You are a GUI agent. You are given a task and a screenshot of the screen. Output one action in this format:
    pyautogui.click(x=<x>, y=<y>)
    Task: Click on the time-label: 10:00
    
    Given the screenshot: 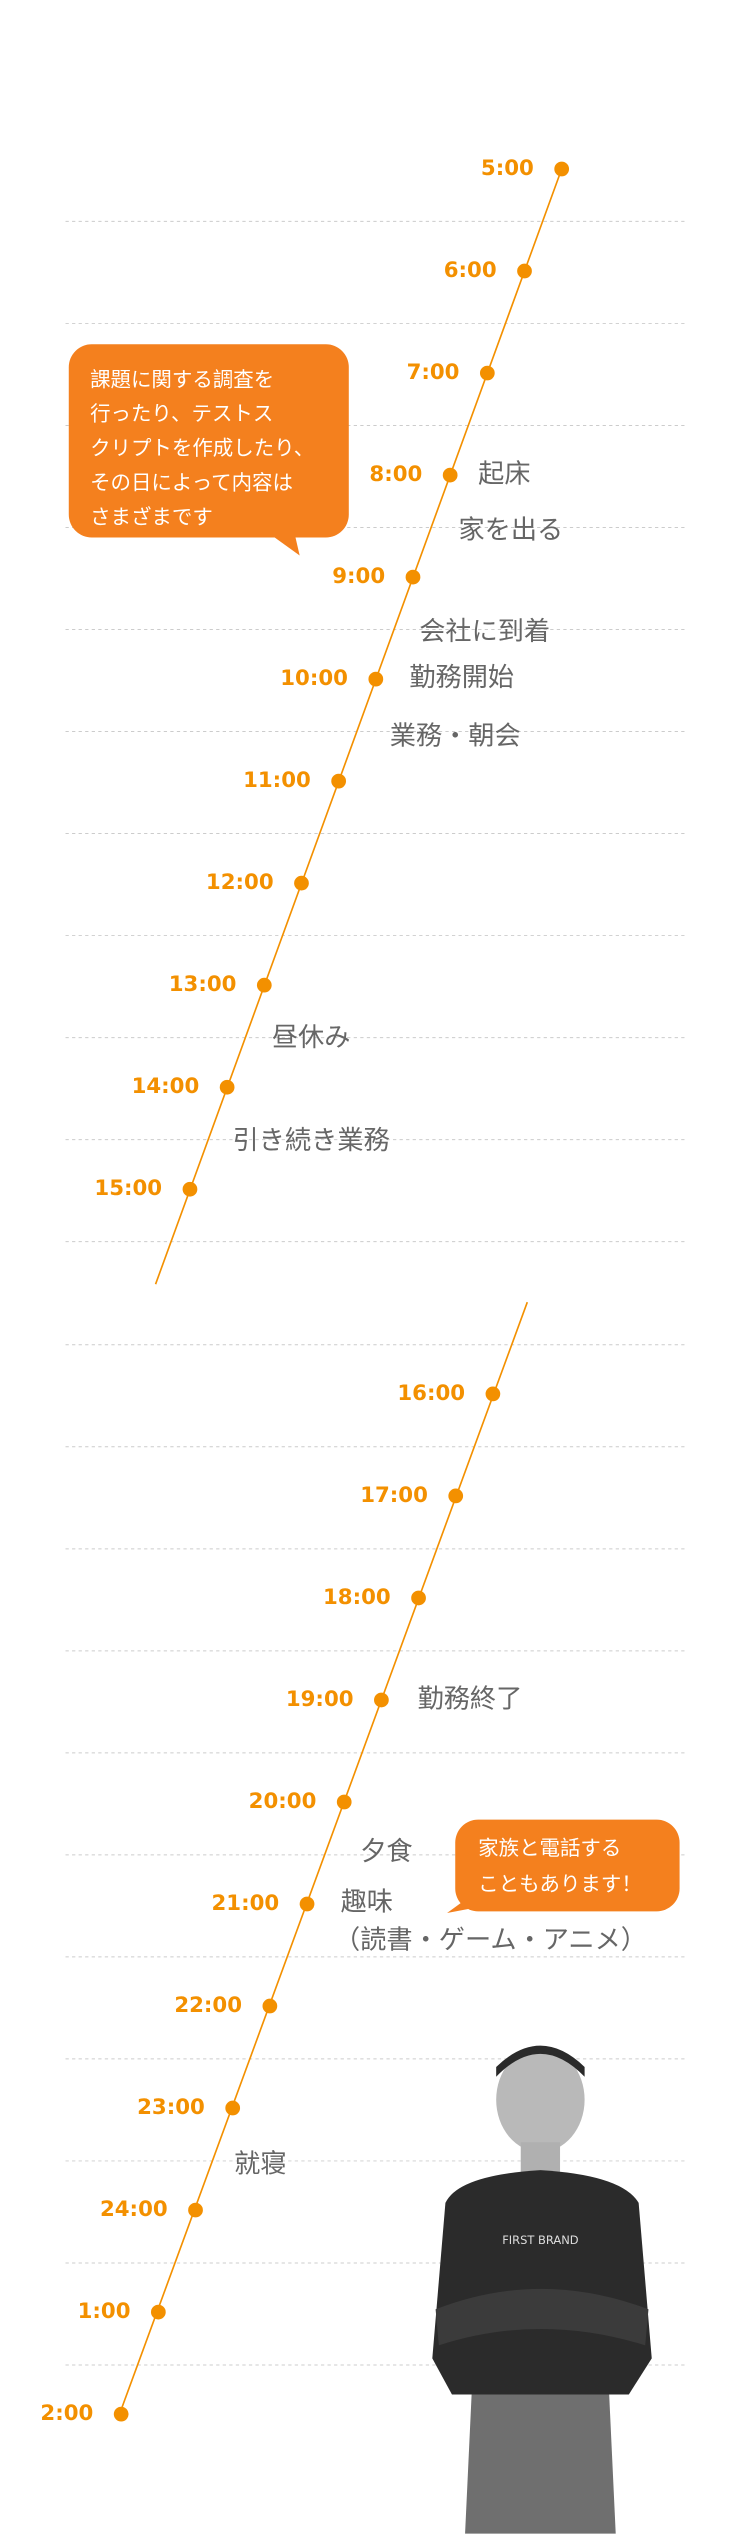 What is the action you would take?
    pyautogui.click(x=314, y=678)
    